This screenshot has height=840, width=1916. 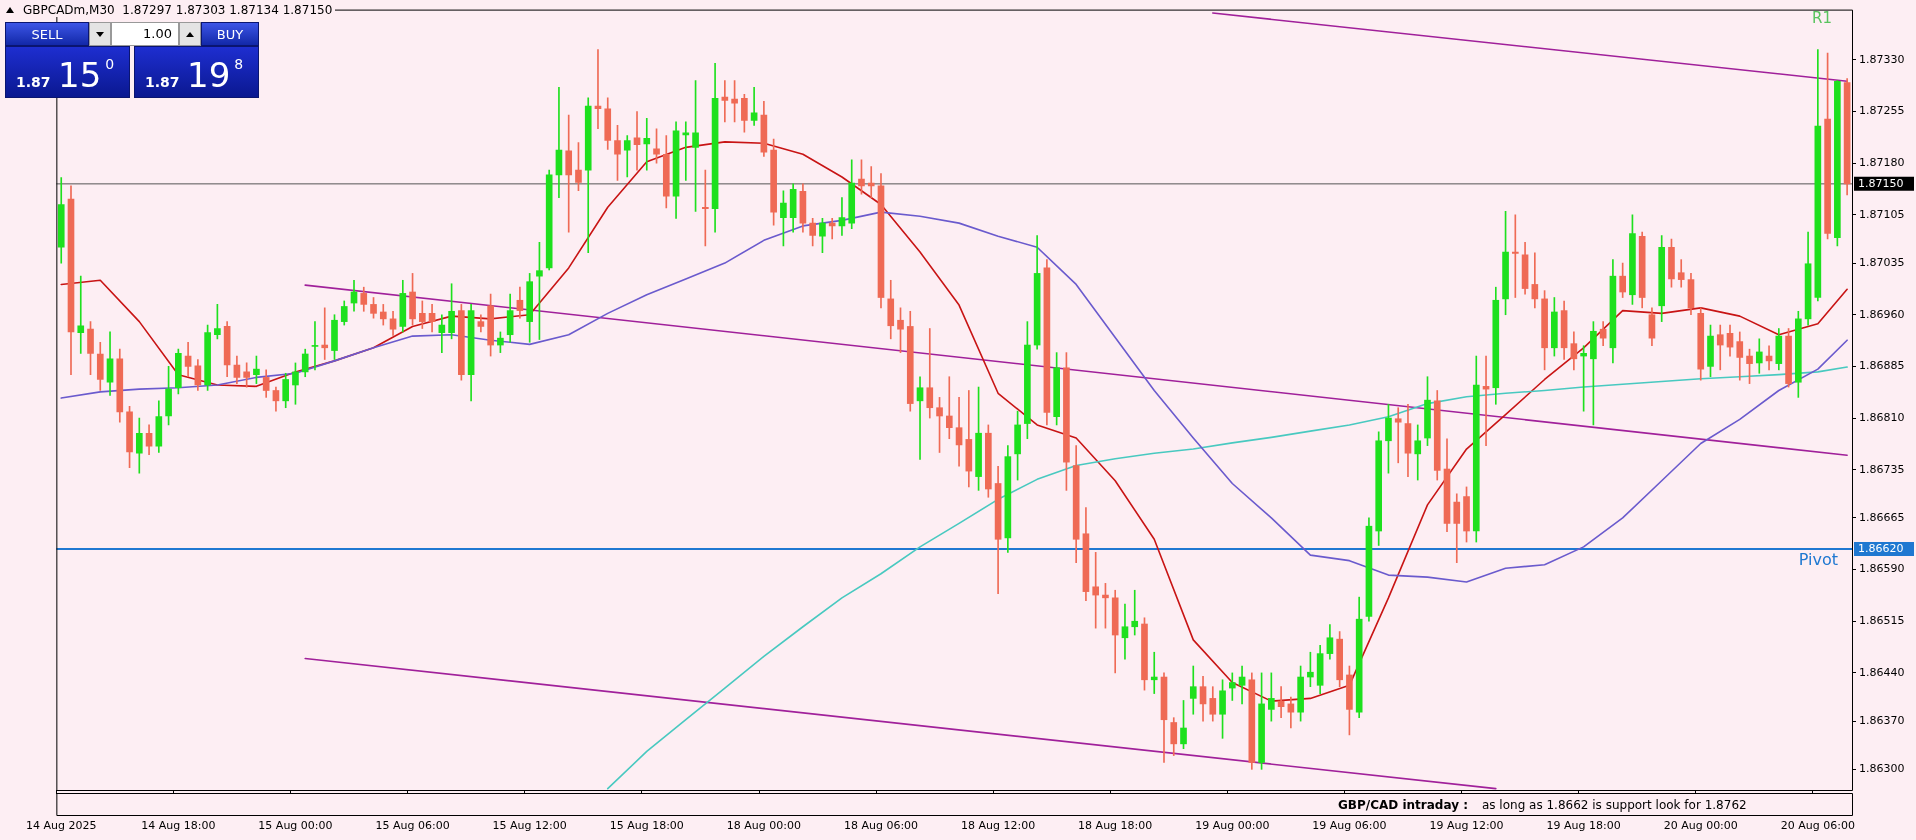 What do you see at coordinates (1882, 314) in the screenshot?
I see `y-tick-label: 1.86960` at bounding box center [1882, 314].